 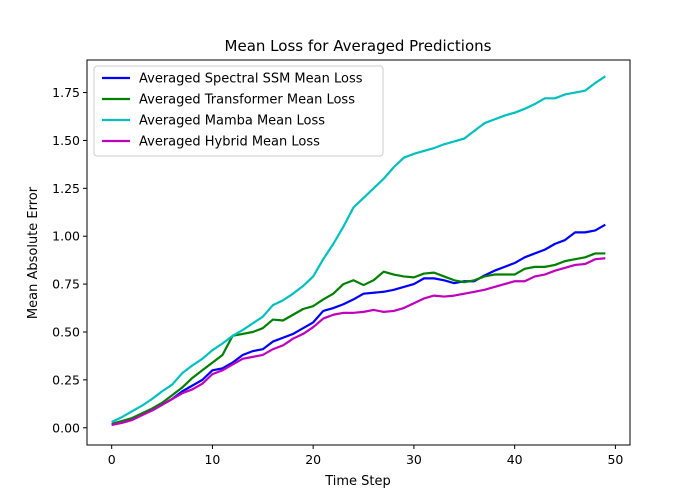 What do you see at coordinates (615, 459) in the screenshot?
I see `x-tick-label: 50` at bounding box center [615, 459].